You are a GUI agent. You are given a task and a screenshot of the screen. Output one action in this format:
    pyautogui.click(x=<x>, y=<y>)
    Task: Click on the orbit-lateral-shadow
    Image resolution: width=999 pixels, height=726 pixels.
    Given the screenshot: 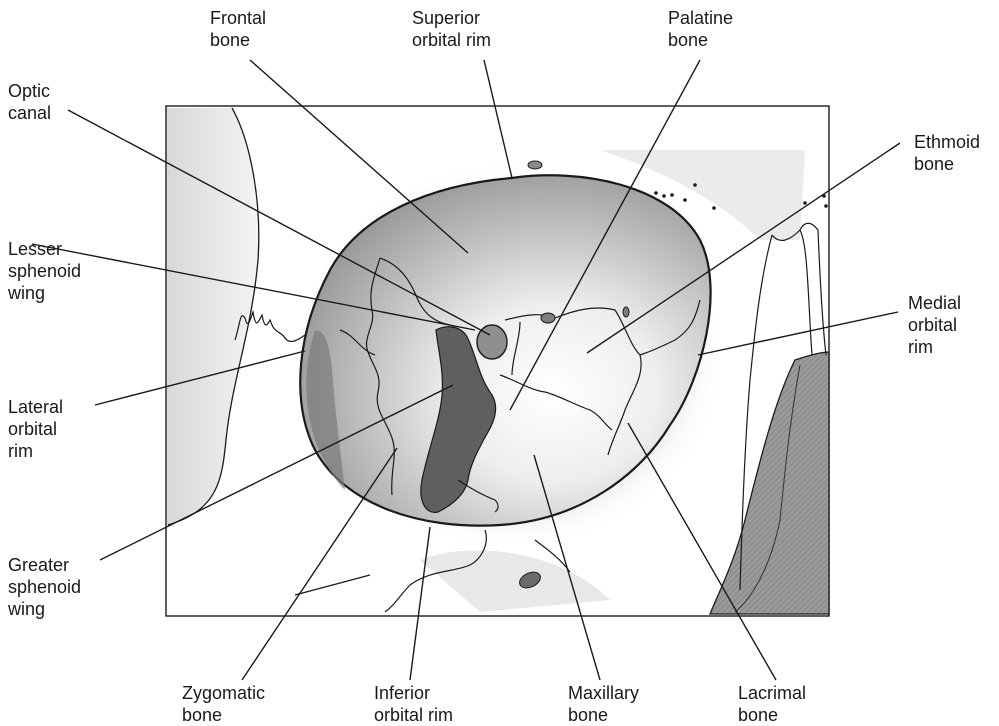 What is the action you would take?
    pyautogui.click(x=325, y=410)
    